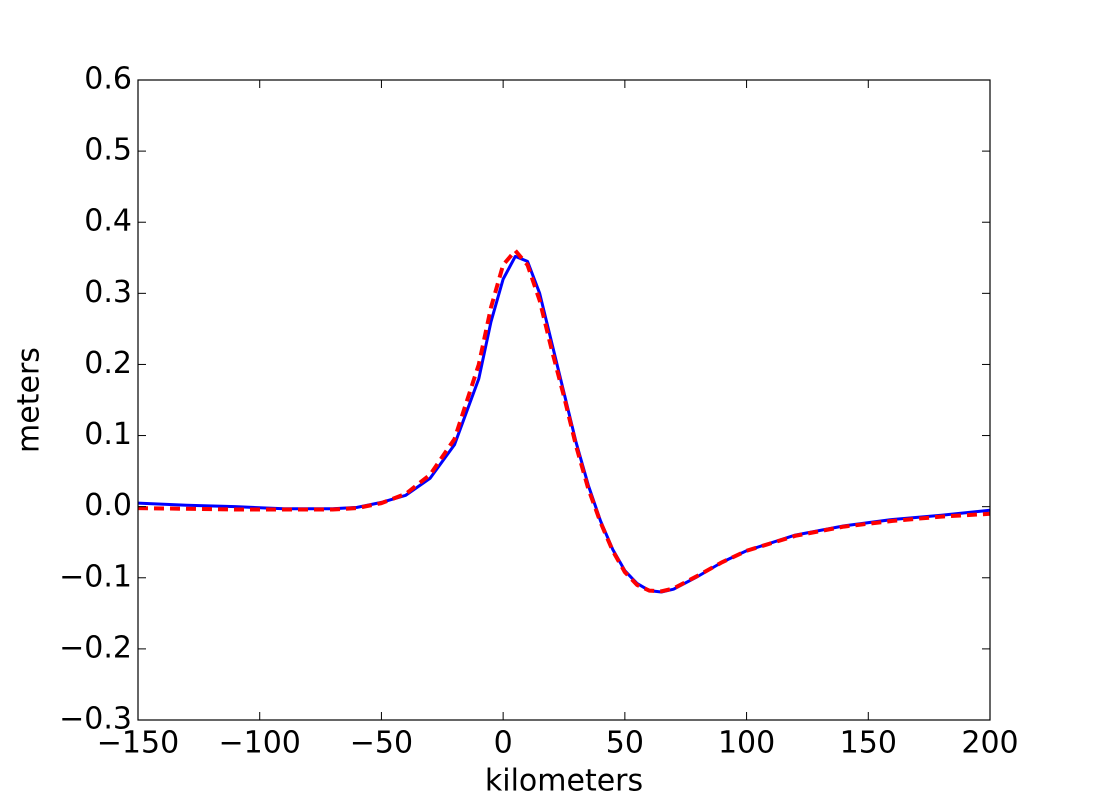 The height and width of the screenshot is (800, 1100). I want to click on y-tick-label: −0.1, so click(95, 576).